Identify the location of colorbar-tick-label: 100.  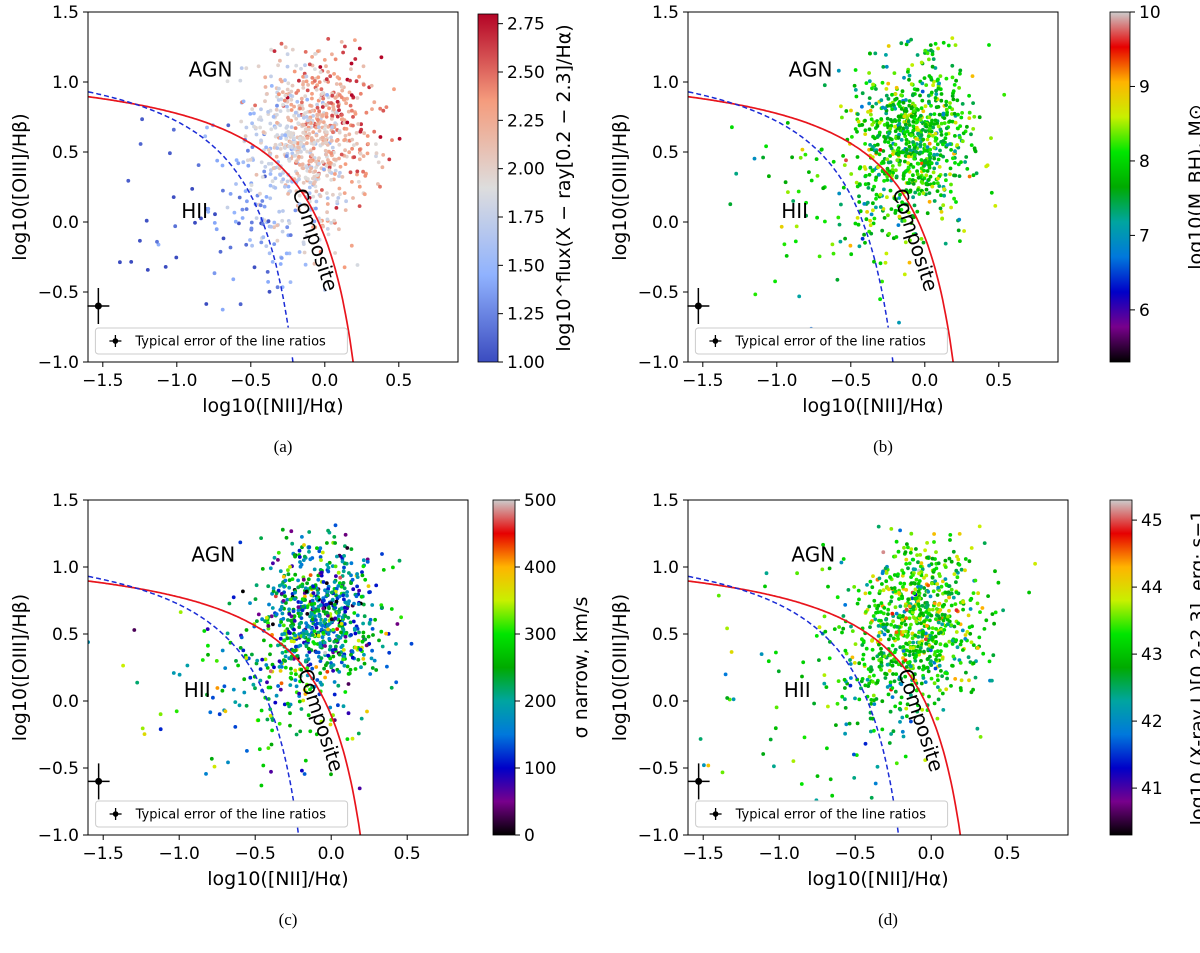
(540, 769).